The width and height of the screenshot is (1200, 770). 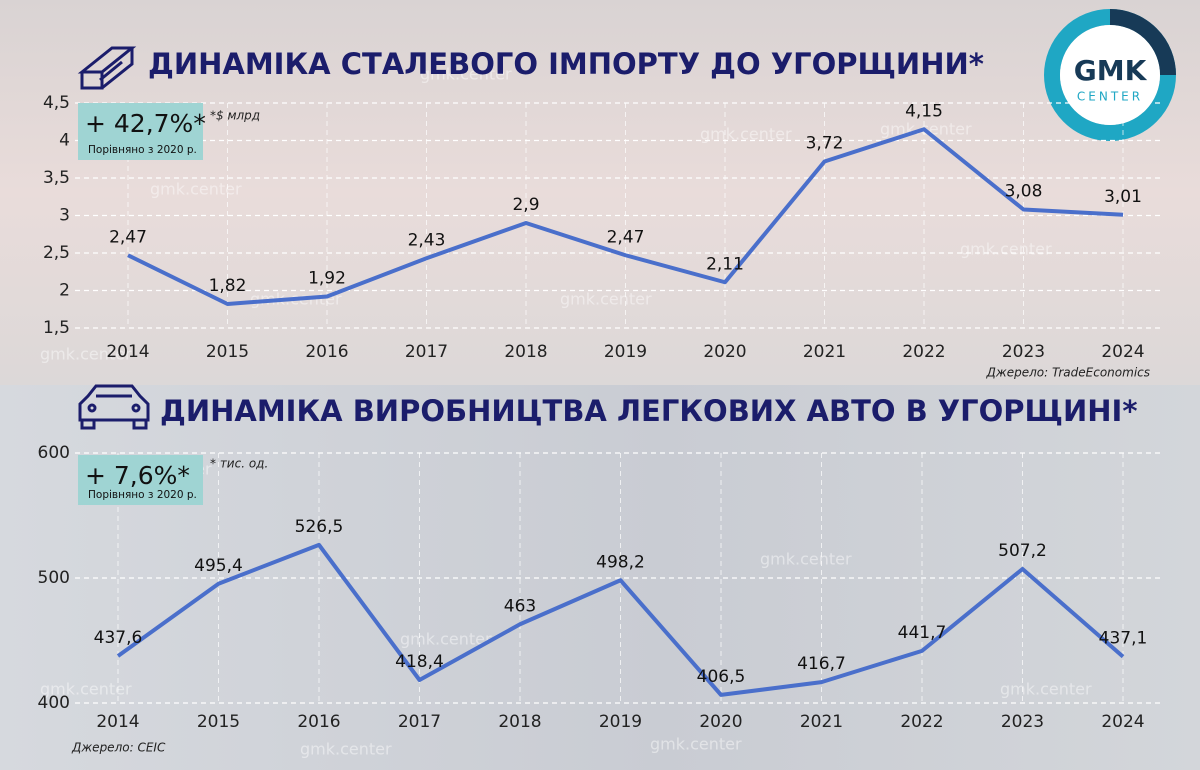 I want to click on y-tick-label: 400, so click(x=54, y=703).